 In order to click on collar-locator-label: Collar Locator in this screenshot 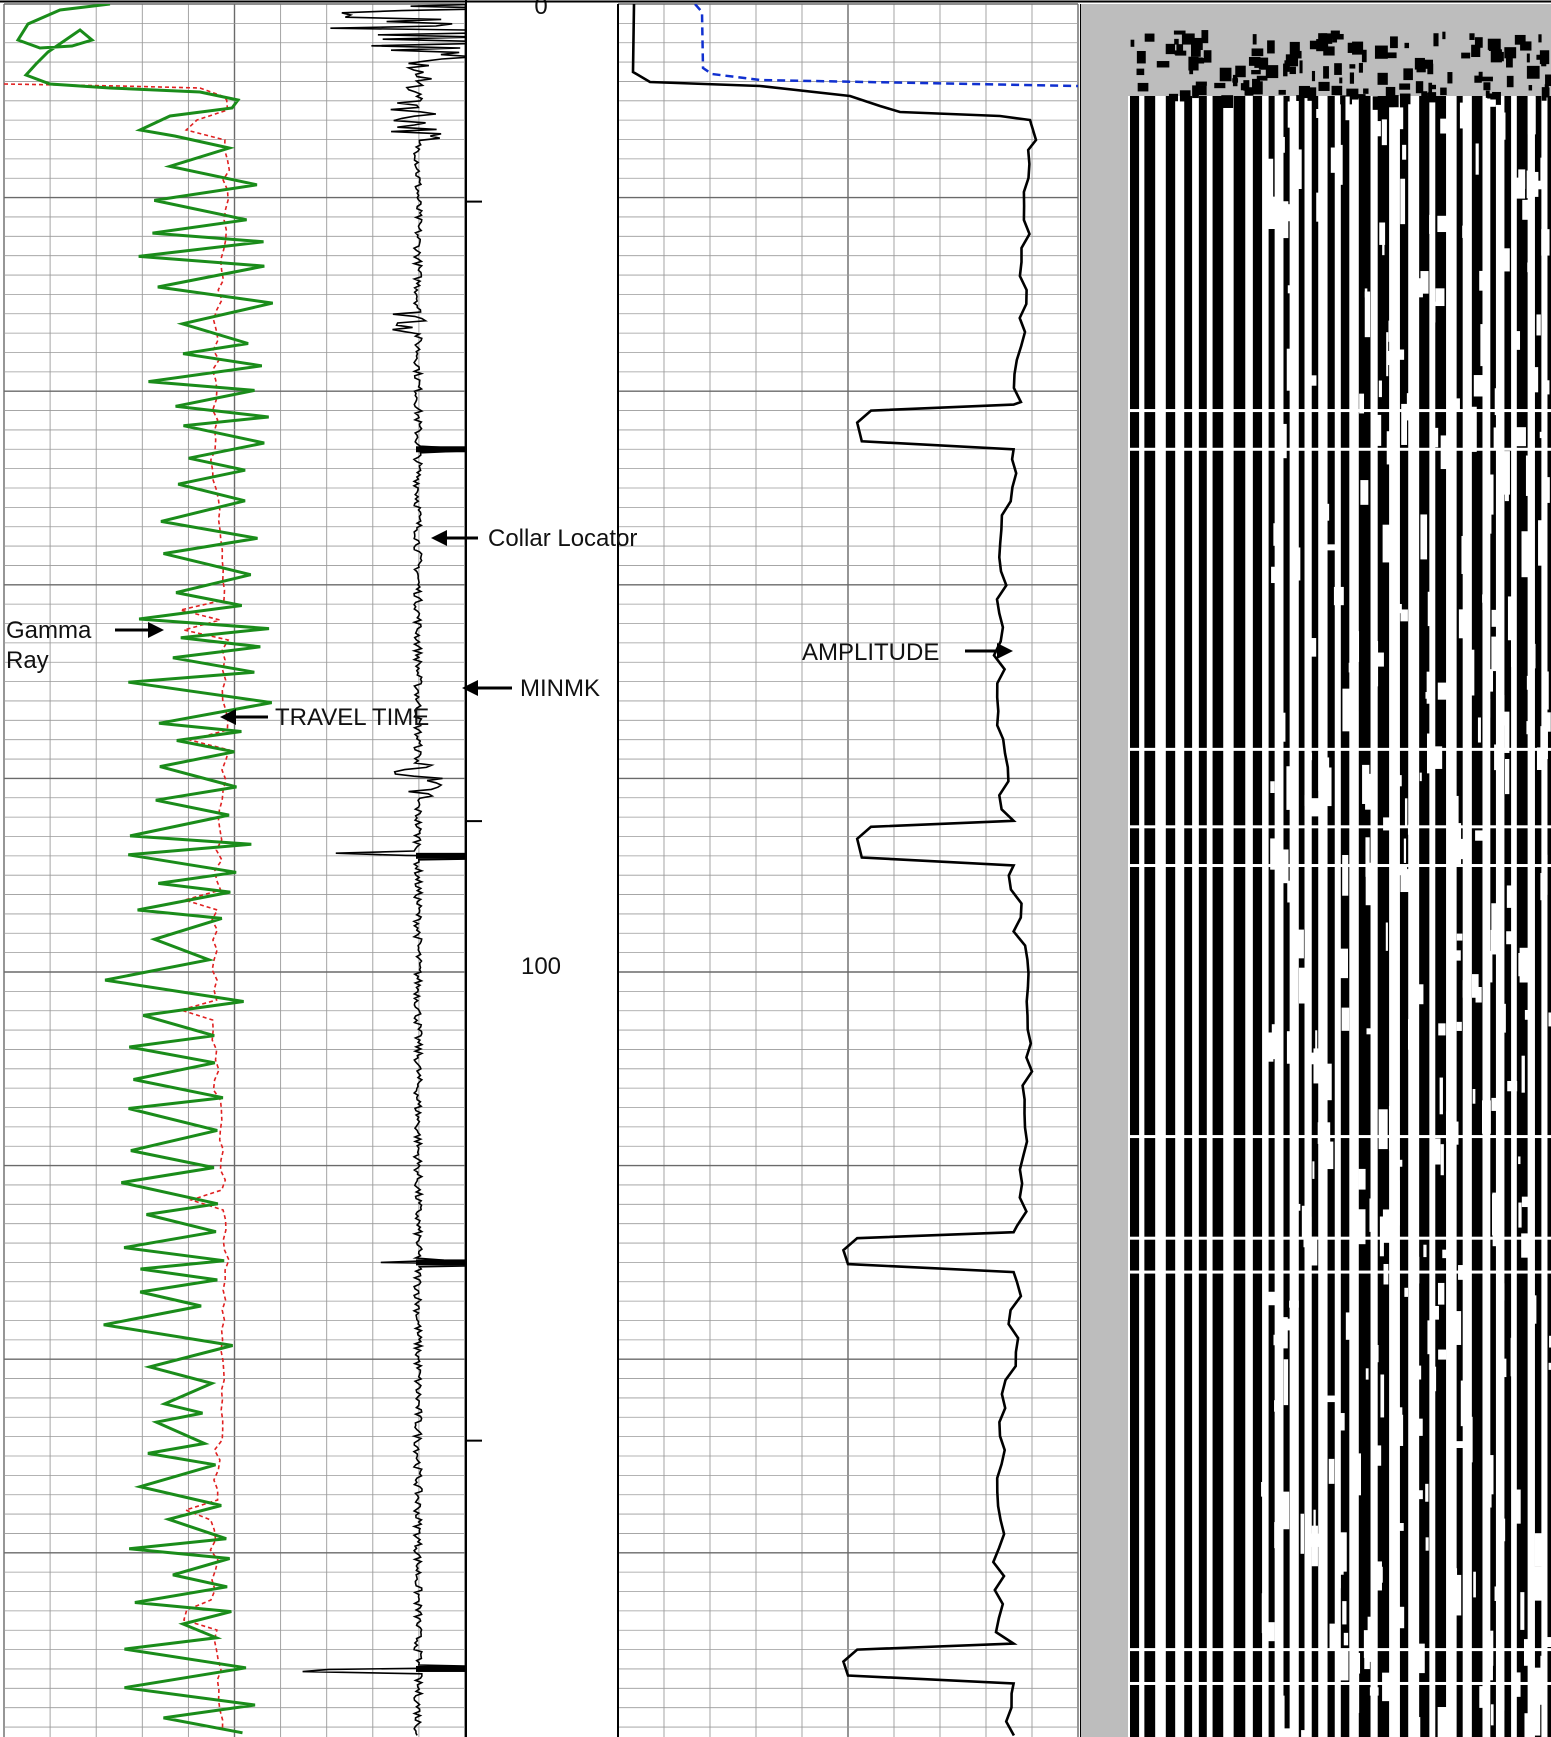, I will do `click(562, 538)`.